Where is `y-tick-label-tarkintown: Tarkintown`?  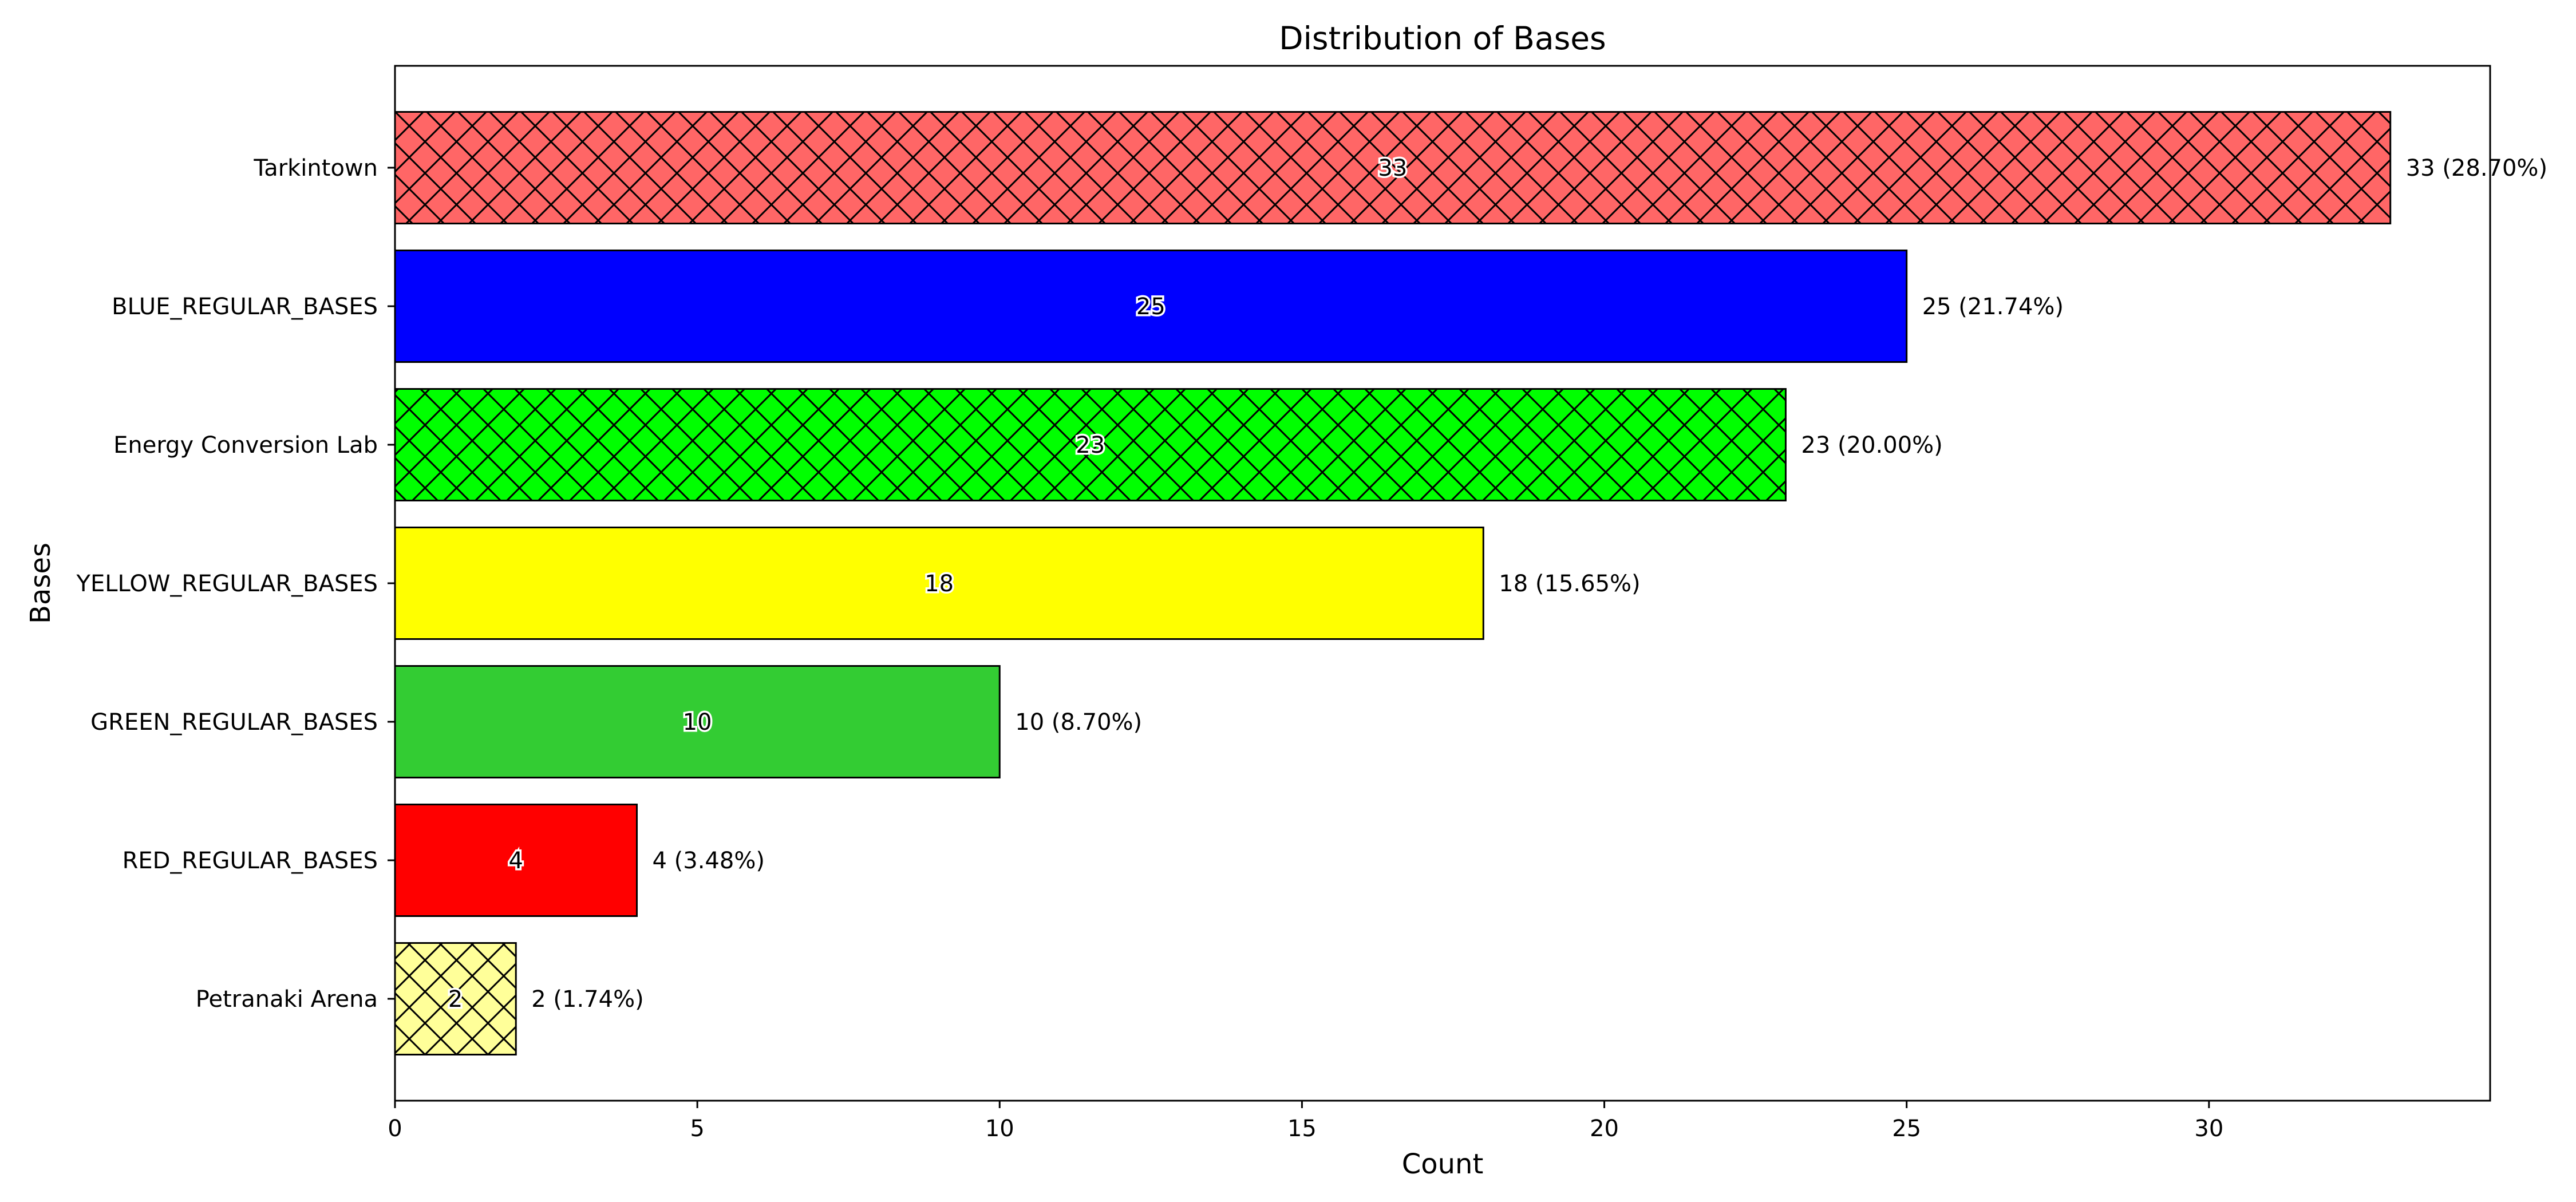
y-tick-label-tarkintown: Tarkintown is located at coordinates (315, 168).